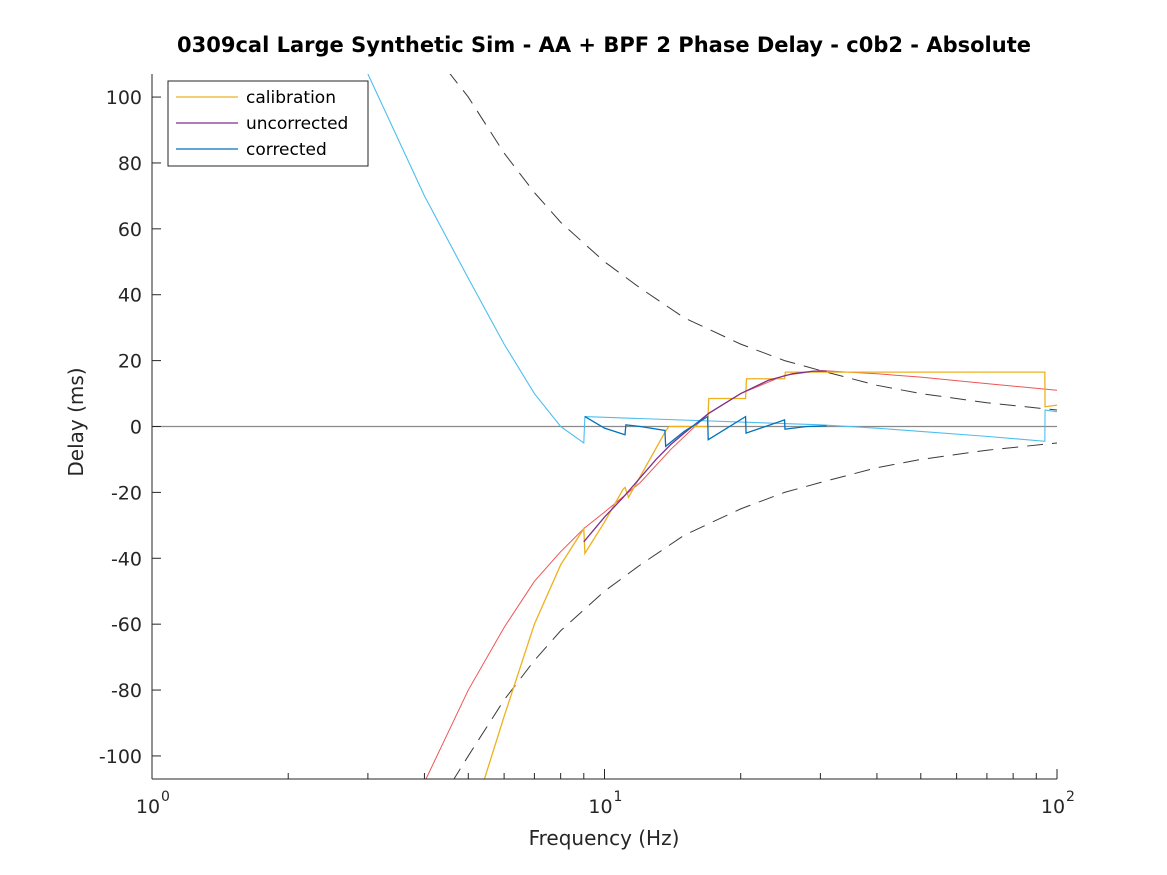 Image resolution: width=1167 pixels, height=875 pixels. I want to click on y-tick-labels: 100 80 60 40 20 0 -20 -40 -60 -80 -100, so click(120, 427).